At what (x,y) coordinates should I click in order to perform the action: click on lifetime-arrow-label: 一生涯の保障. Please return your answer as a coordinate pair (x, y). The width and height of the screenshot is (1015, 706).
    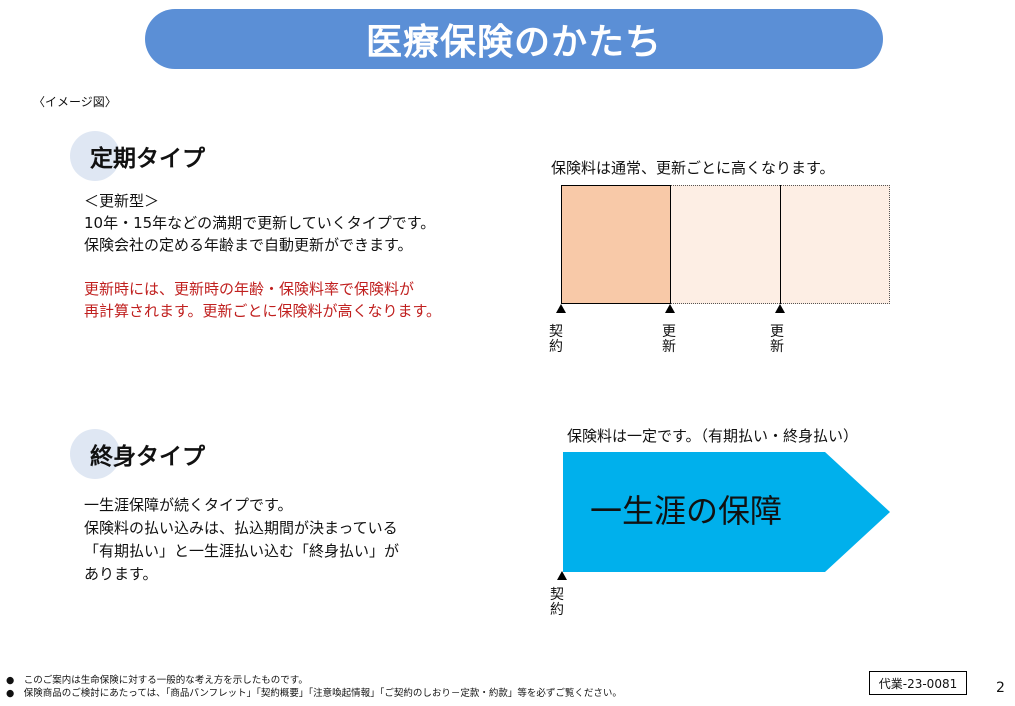
    Looking at the image, I should click on (686, 511).